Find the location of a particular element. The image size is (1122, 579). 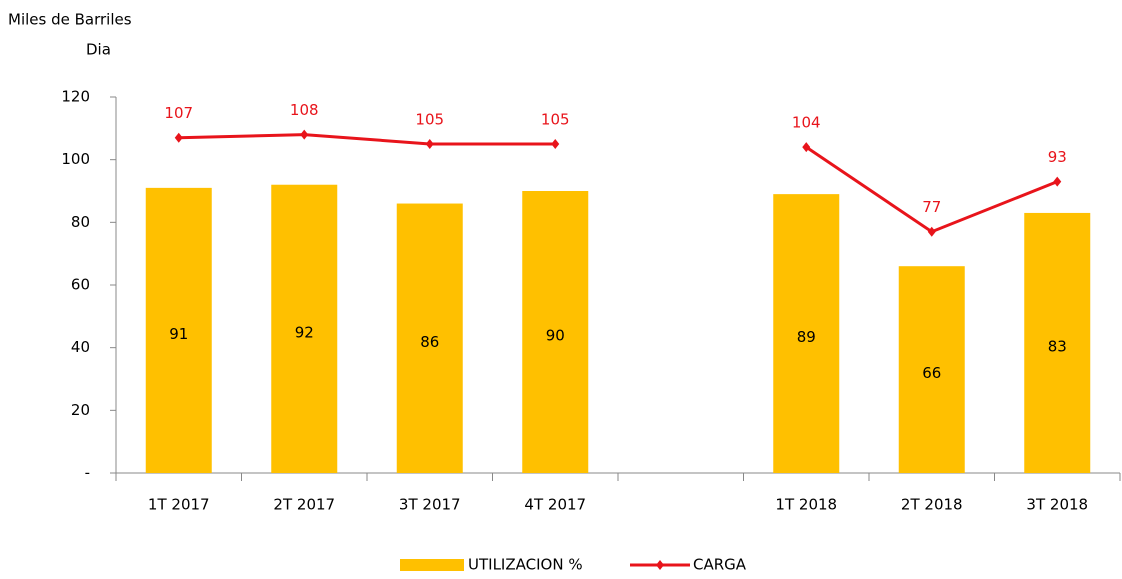

y-axis-label: Dia is located at coordinates (98, 50).